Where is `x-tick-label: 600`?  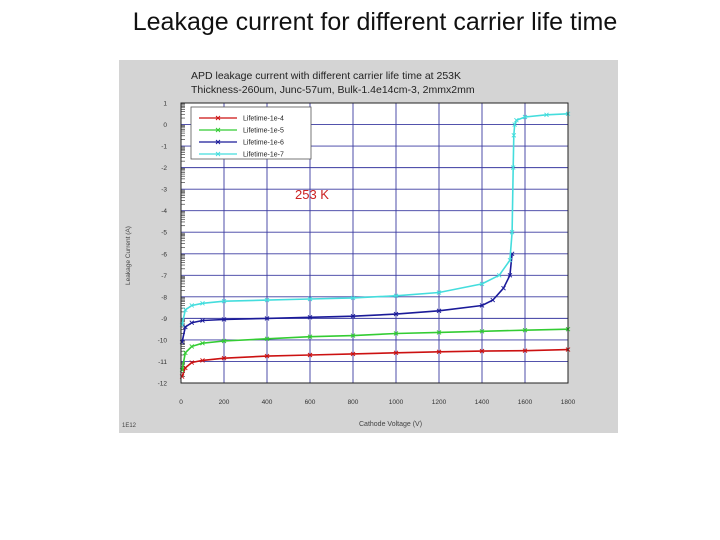 x-tick-label: 600 is located at coordinates (310, 402).